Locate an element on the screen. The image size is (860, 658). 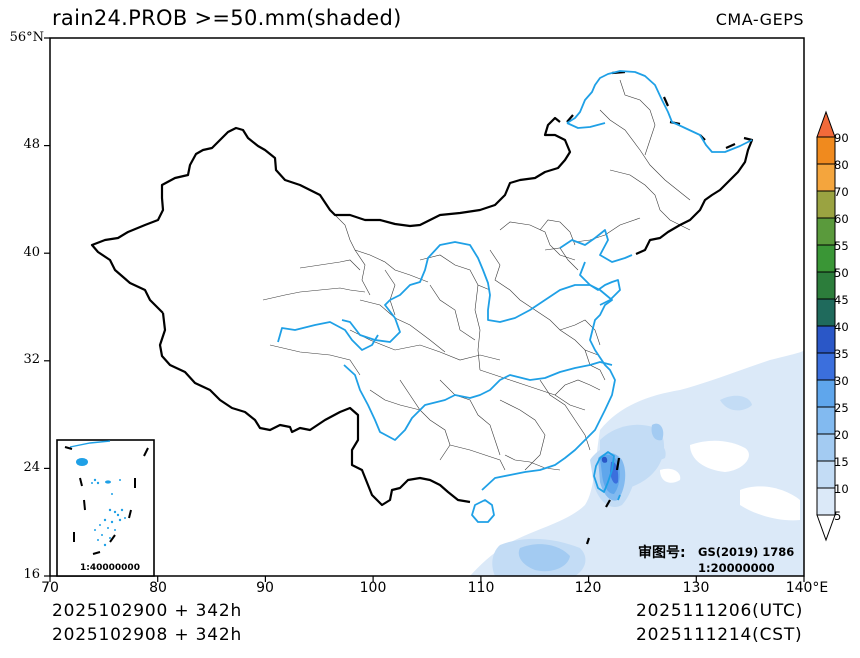
valid-time-cst: 2025111214(CST) is located at coordinates (719, 635).